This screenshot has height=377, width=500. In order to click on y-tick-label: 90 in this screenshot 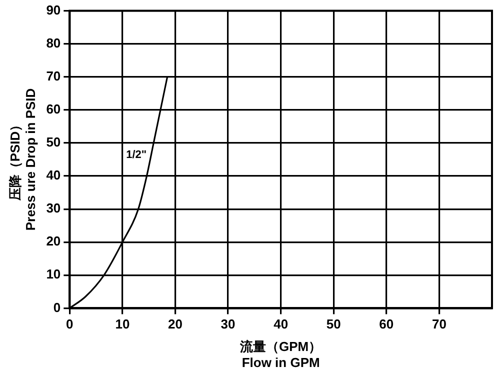, I will do `click(53, 10)`.